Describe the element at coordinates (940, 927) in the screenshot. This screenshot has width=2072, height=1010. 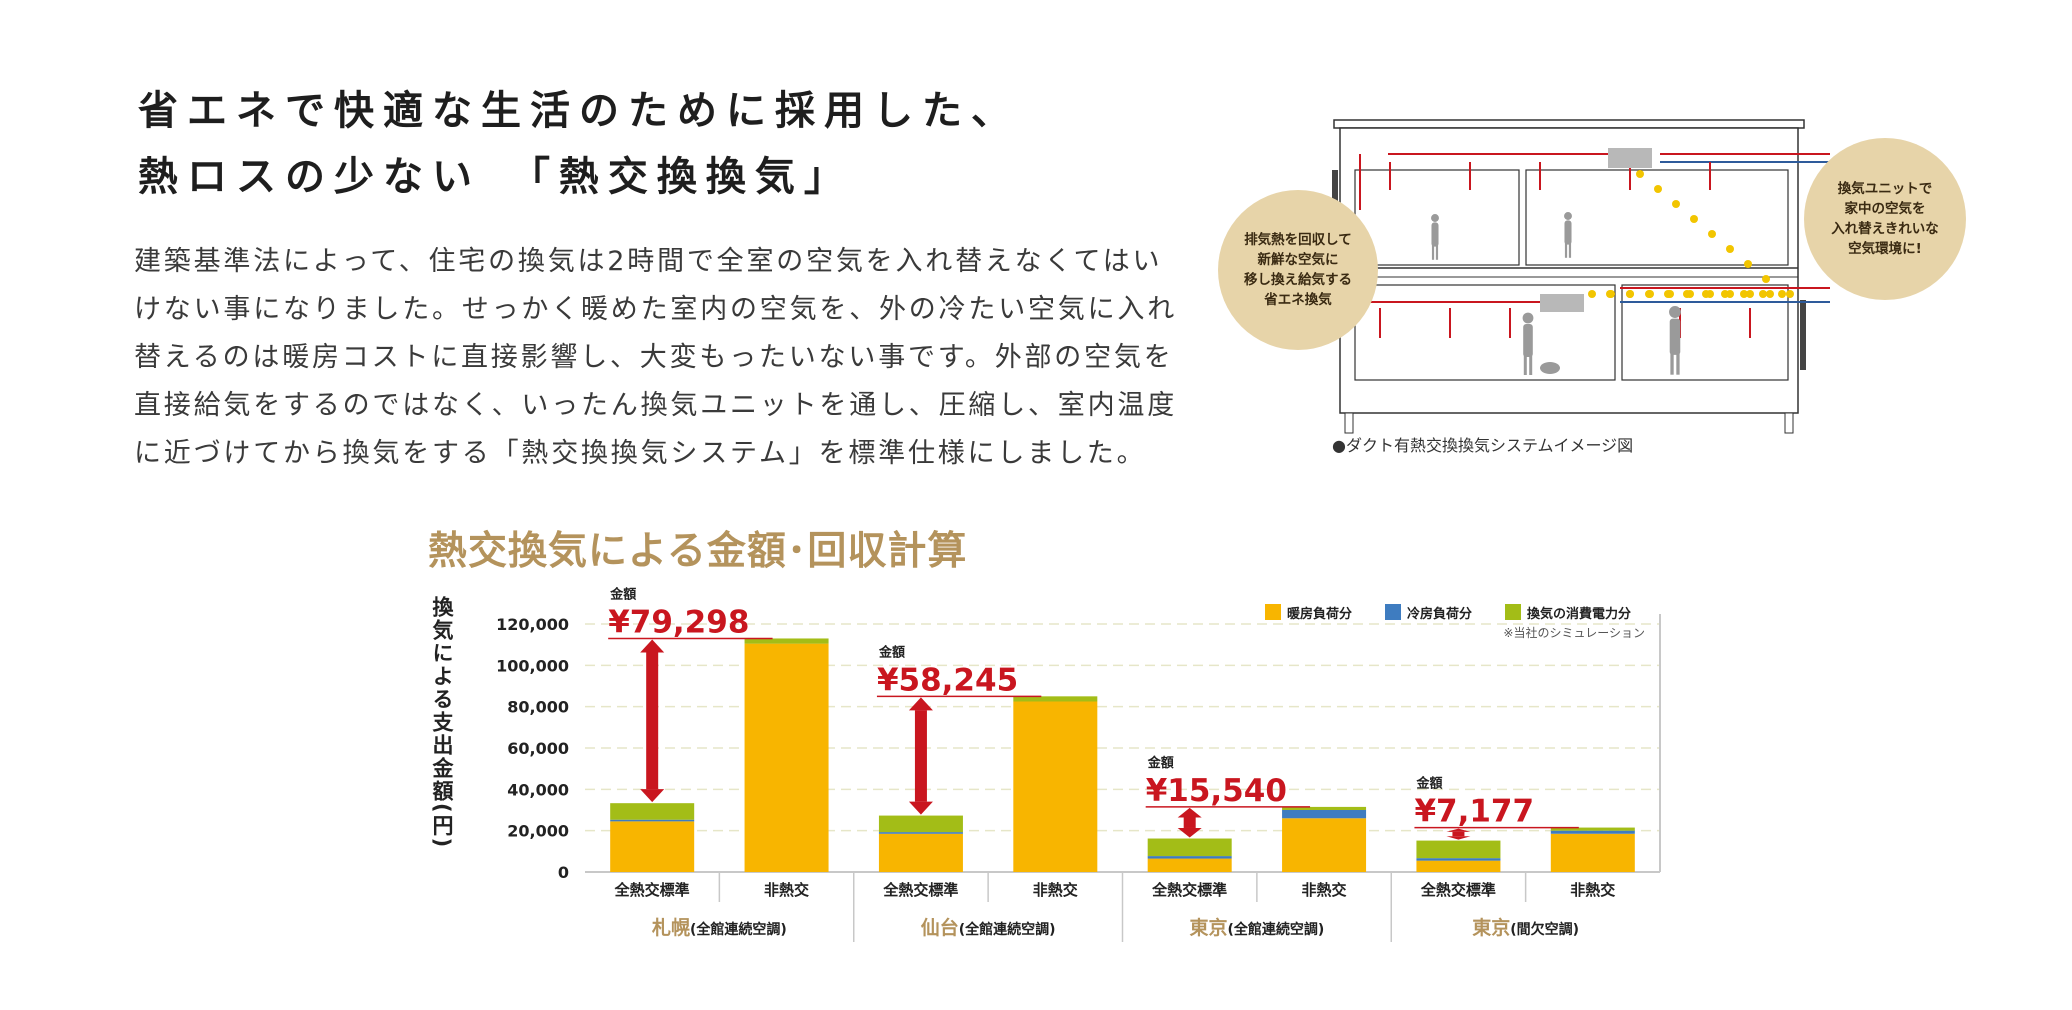
I see `group-name: 仙台` at that location.